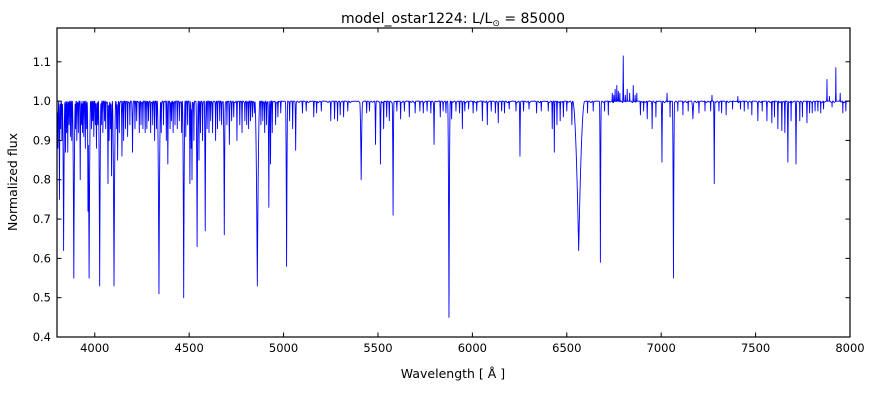  I want to click on chart-title: model_ostar1224: L/L⊙ = 85000, so click(453, 20).